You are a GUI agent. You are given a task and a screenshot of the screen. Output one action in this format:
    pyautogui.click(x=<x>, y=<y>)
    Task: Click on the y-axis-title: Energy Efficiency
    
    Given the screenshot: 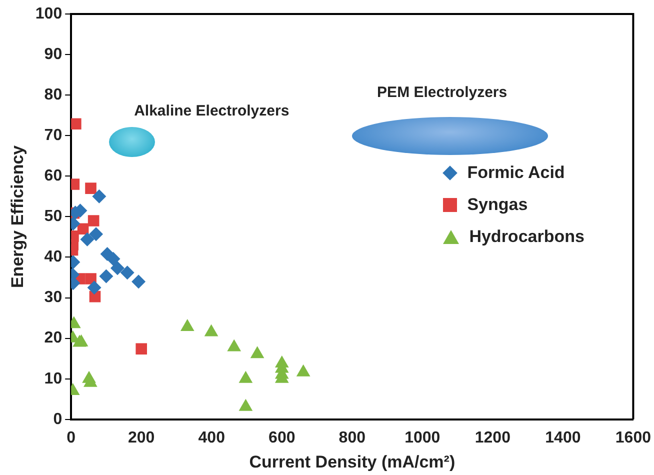 What is the action you would take?
    pyautogui.click(x=17, y=216)
    